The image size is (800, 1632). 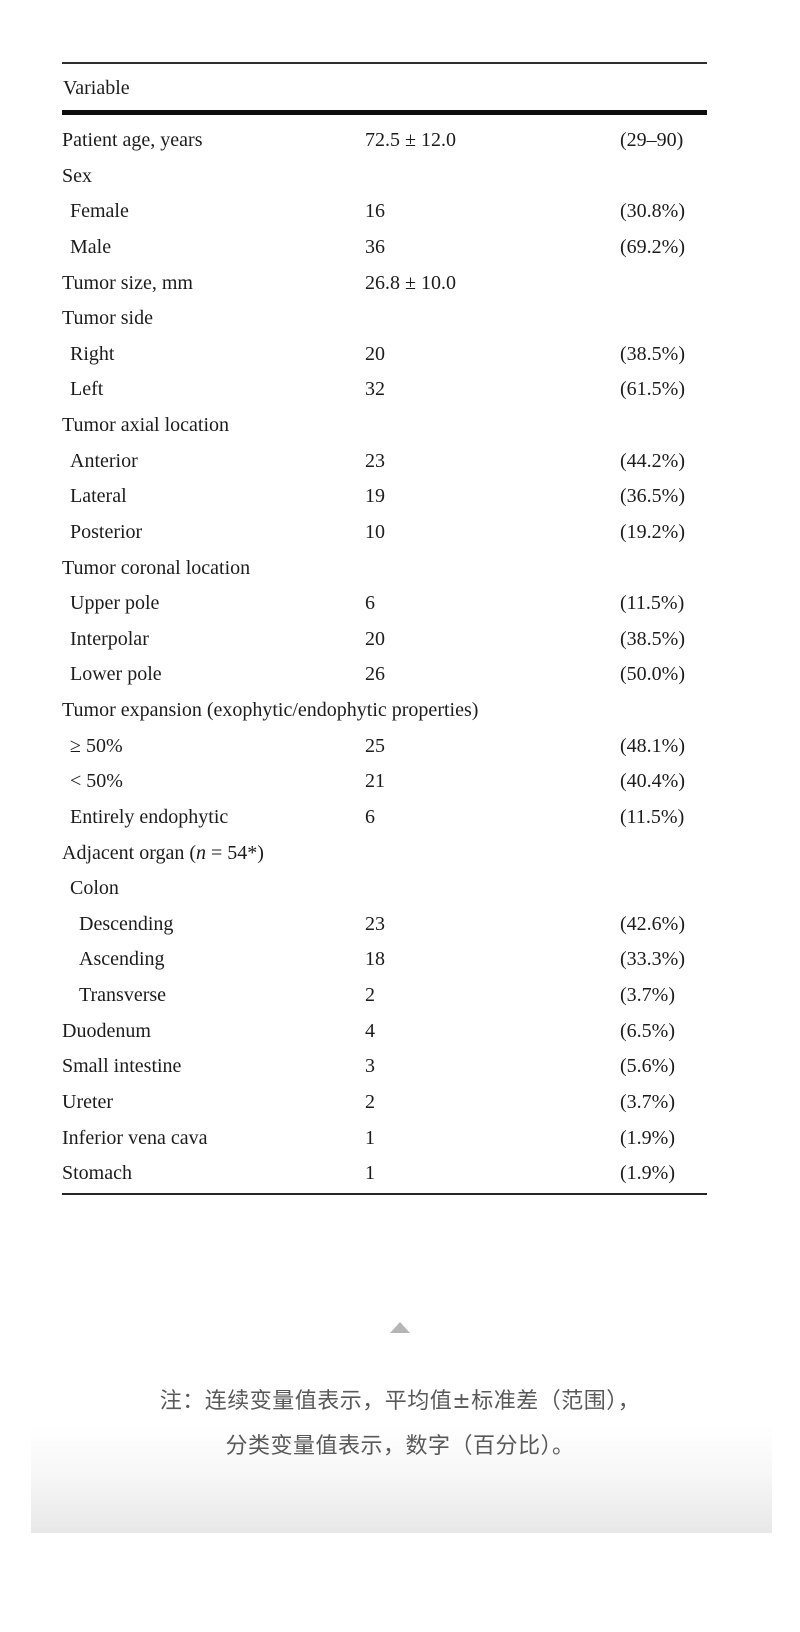 What do you see at coordinates (652, 140) in the screenshot?
I see `row-percent: (29–90)` at bounding box center [652, 140].